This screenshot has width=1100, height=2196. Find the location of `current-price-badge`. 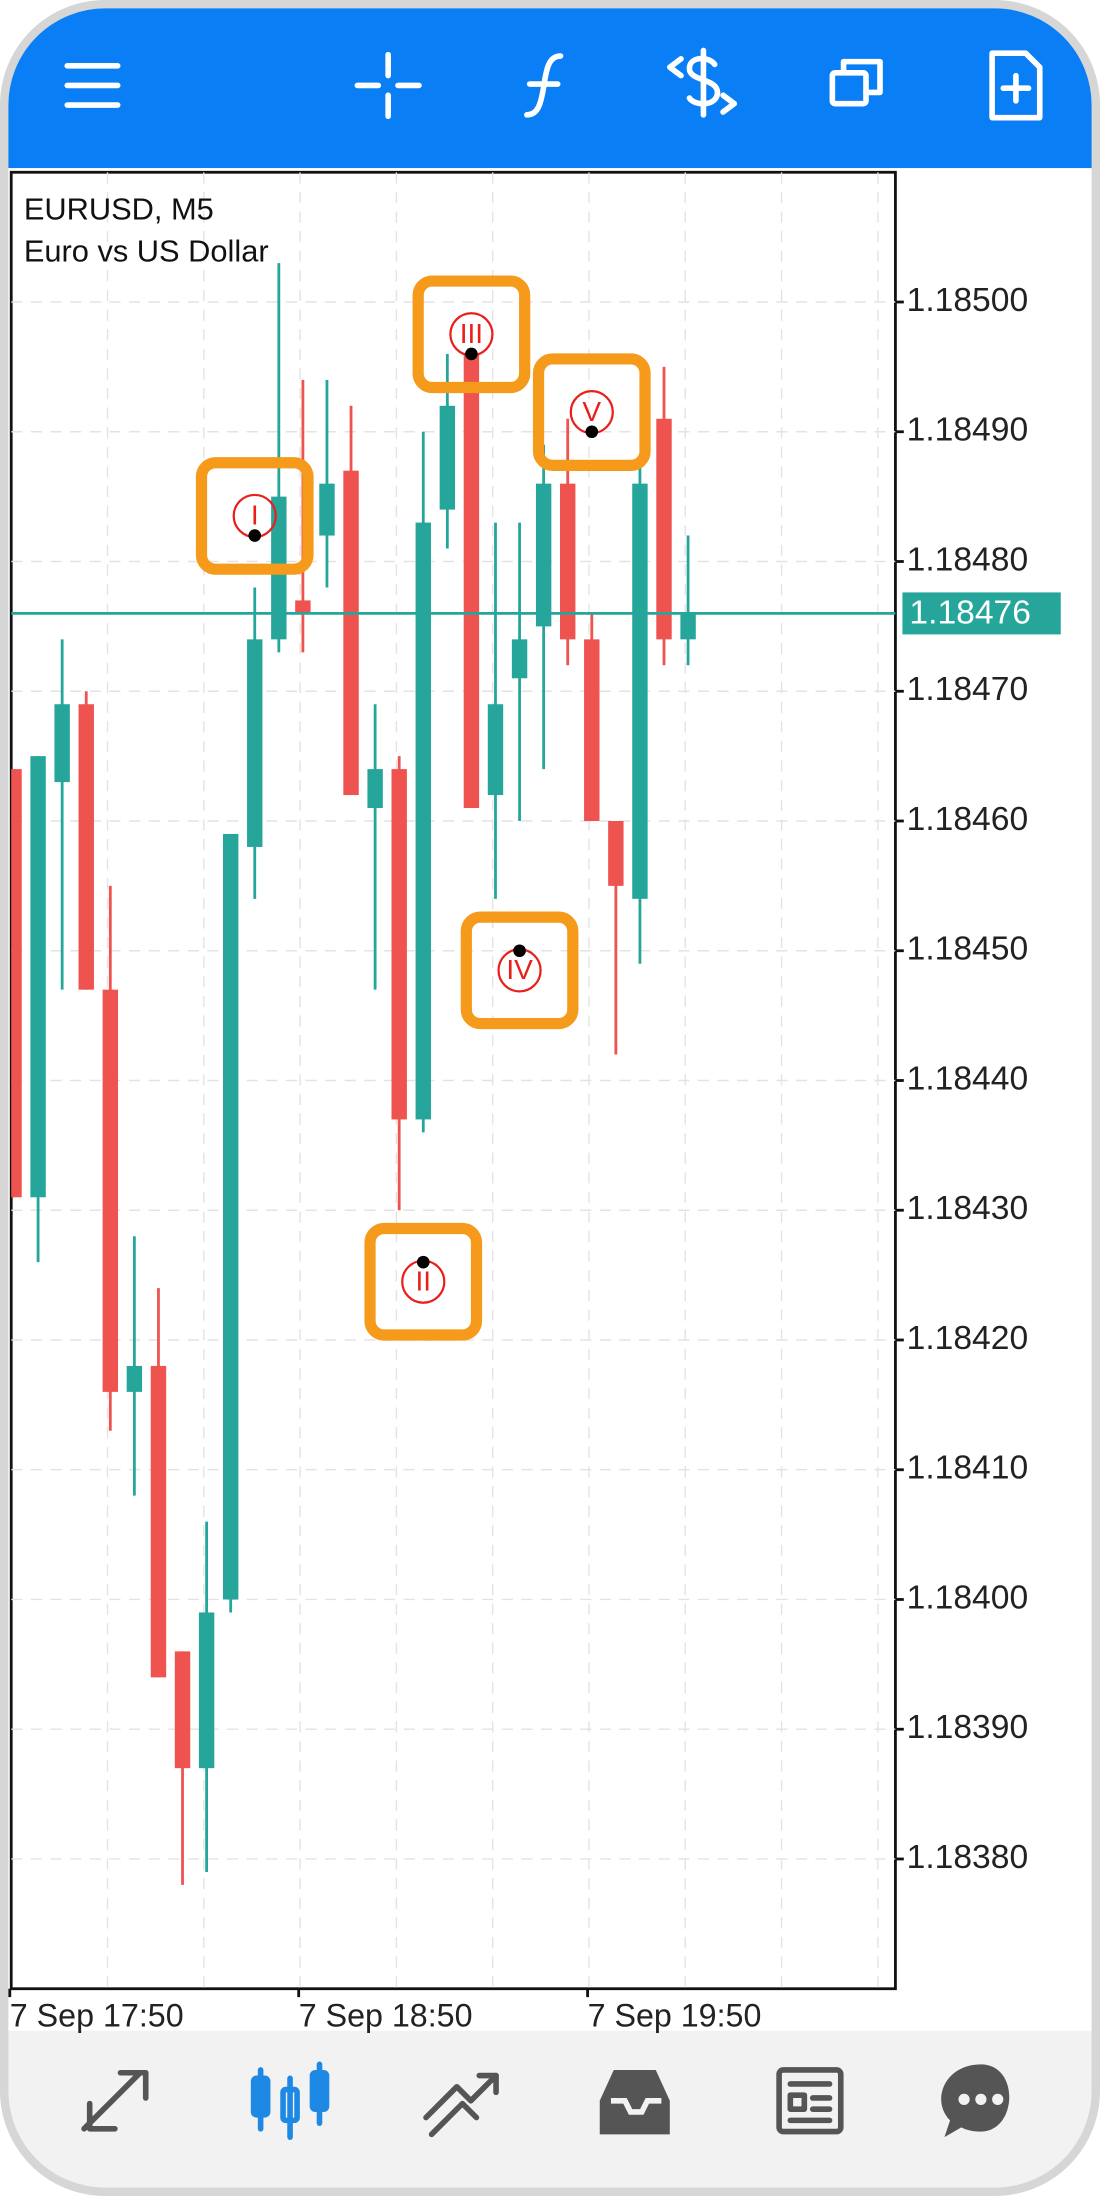

current-price-badge is located at coordinates (981, 613).